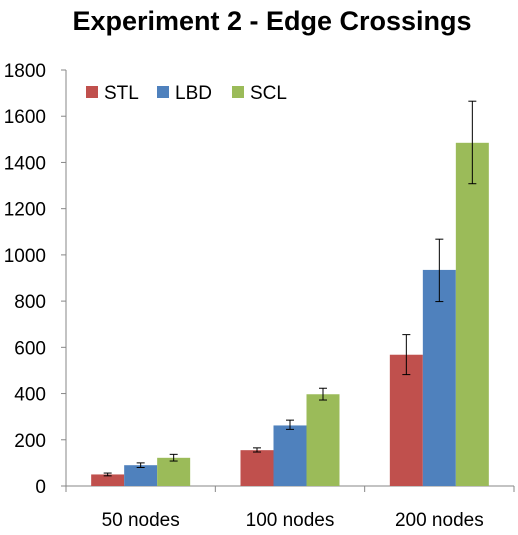 This screenshot has width=518, height=535. Describe the element at coordinates (25, 117) in the screenshot. I see `y-tick-label: 1600` at that location.